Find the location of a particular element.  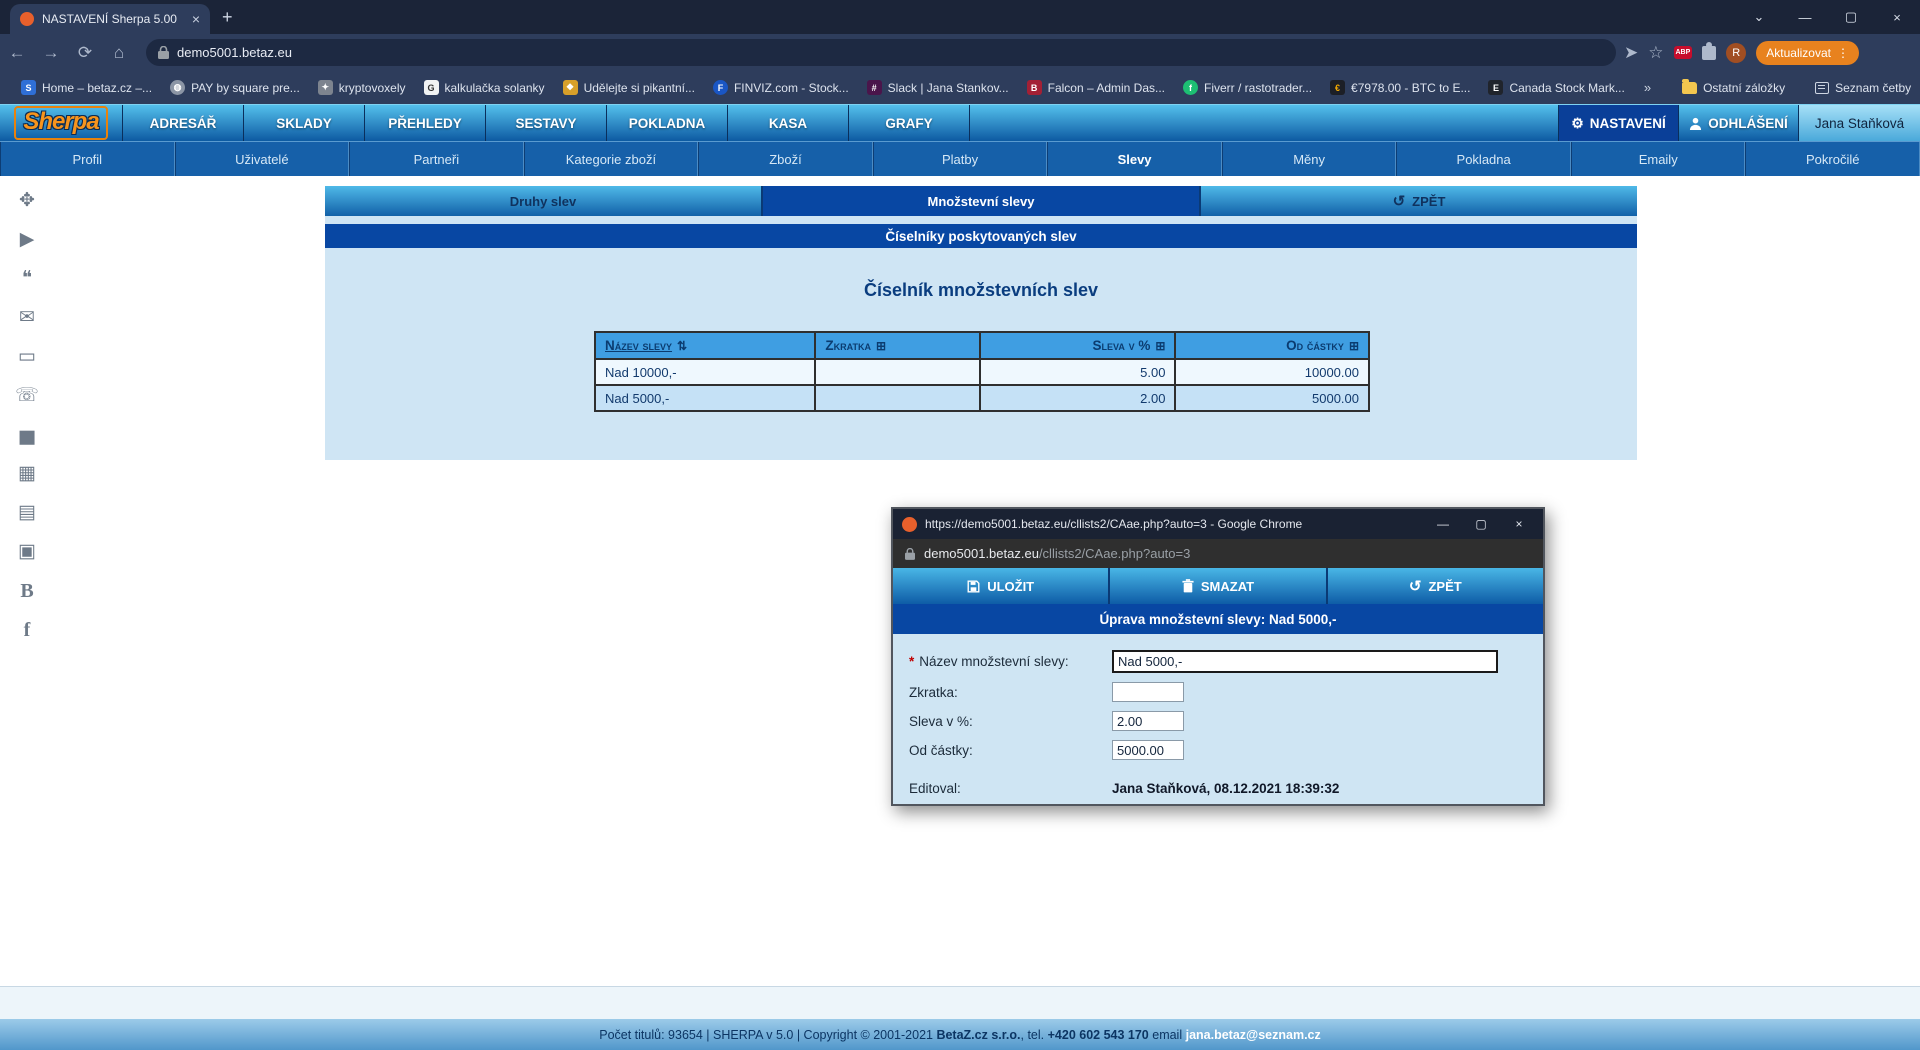

popup-maximize-button: ▢ is located at coordinates (1481, 524).